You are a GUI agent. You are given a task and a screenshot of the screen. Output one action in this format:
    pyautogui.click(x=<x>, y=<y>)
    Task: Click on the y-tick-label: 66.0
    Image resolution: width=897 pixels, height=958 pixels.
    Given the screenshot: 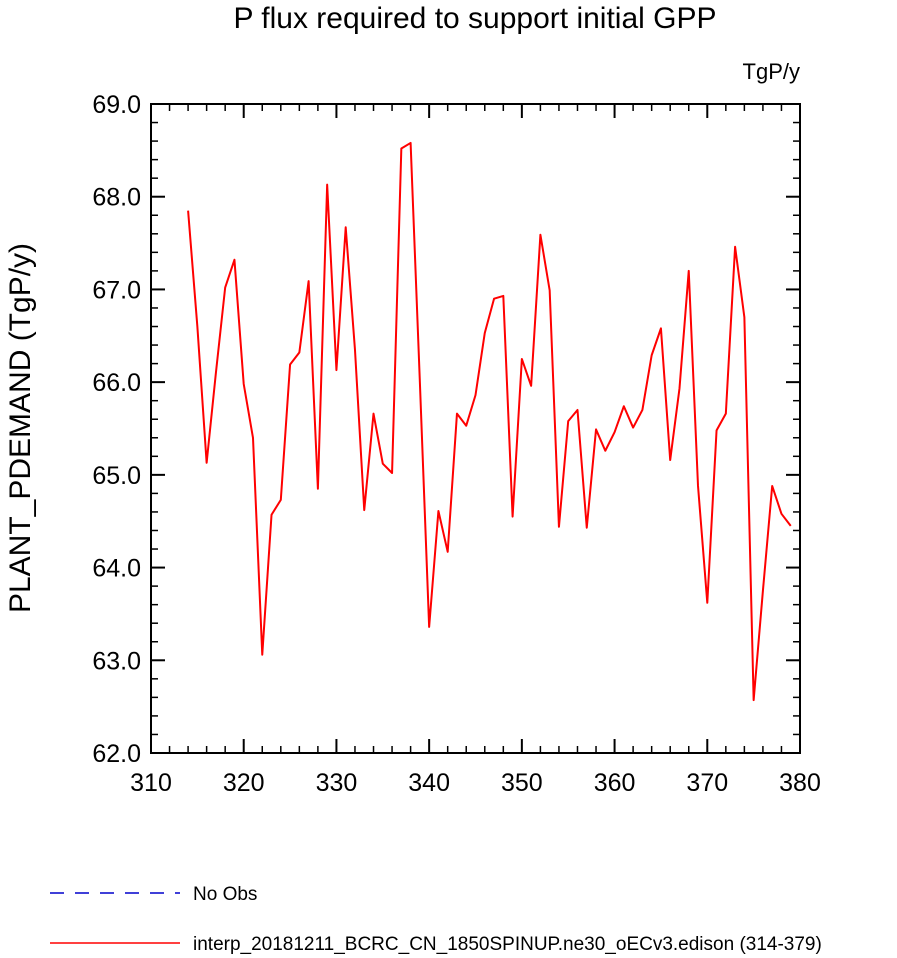 What is the action you would take?
    pyautogui.click(x=116, y=383)
    